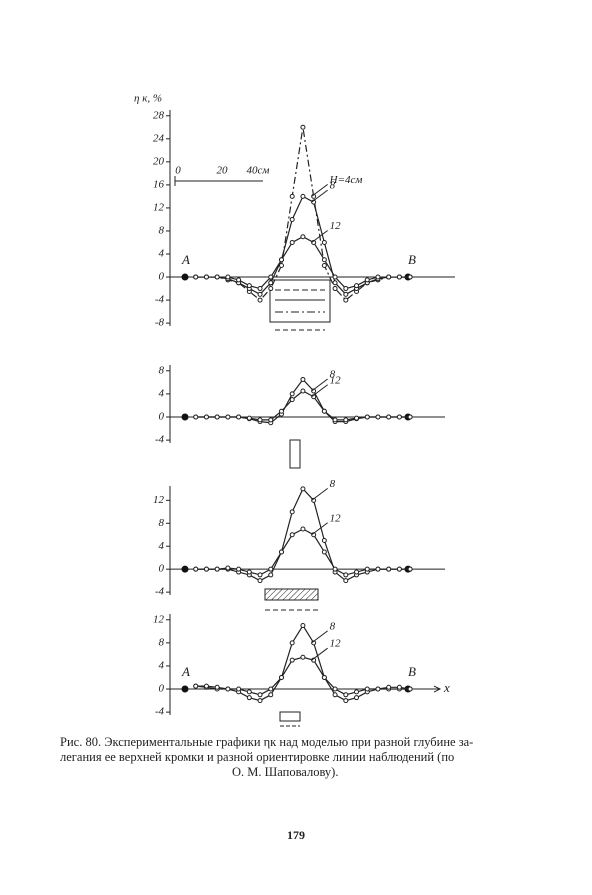  Describe the element at coordinates (159, 138) in the screenshot. I see `y-tick-label: 24` at that location.